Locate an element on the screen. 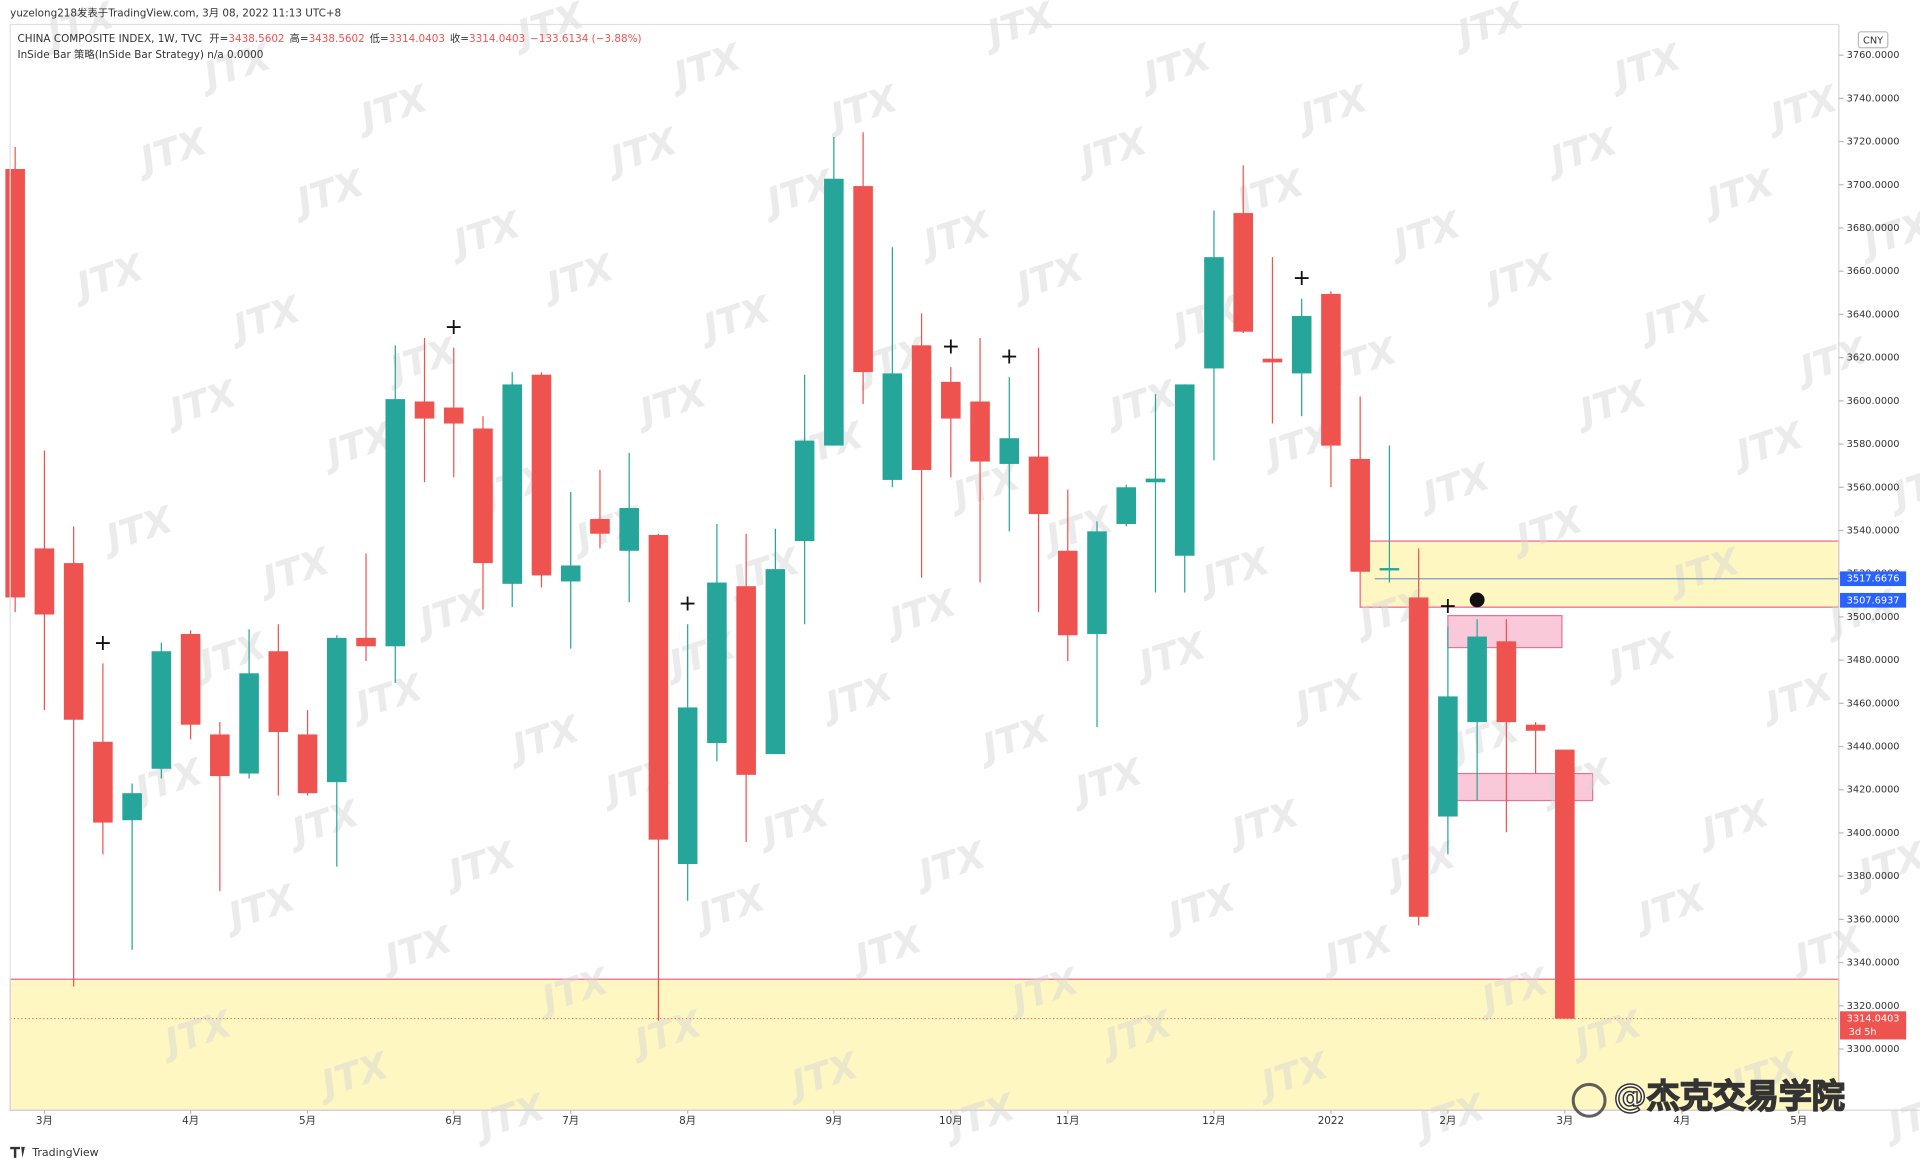 This screenshot has width=1920, height=1164. legend-ohlc-label: 开= is located at coordinates (218, 39).